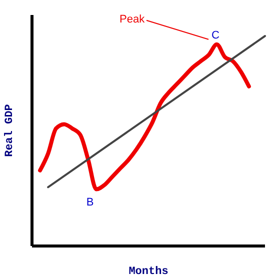 Image resolution: width=280 pixels, height=280 pixels. I want to click on annotation: B, so click(90, 202).